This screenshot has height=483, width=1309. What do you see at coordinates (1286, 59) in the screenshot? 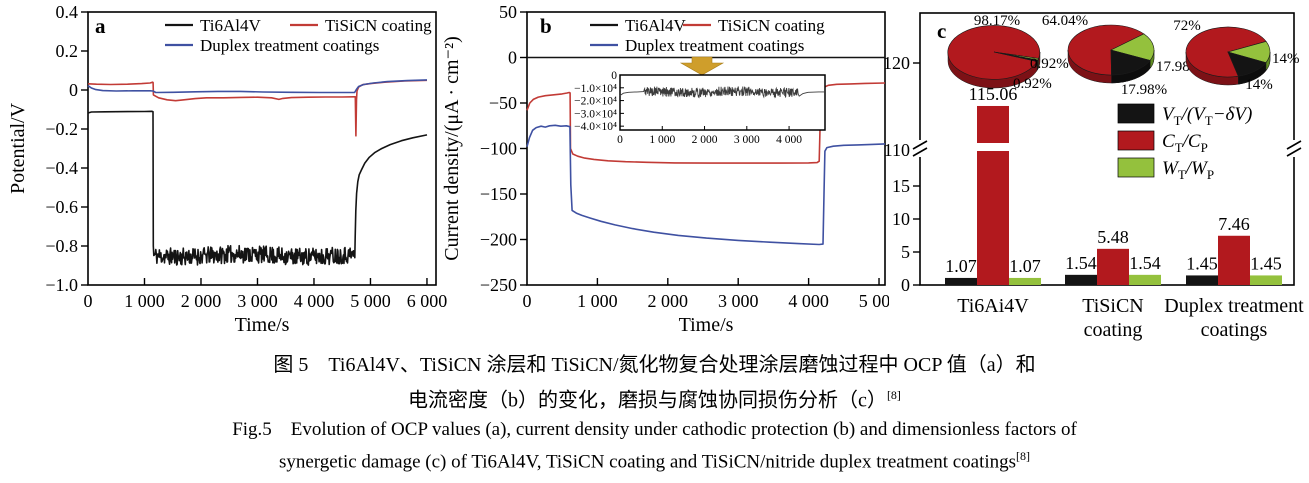
I see `pie-slice-label: 14%` at bounding box center [1286, 59].